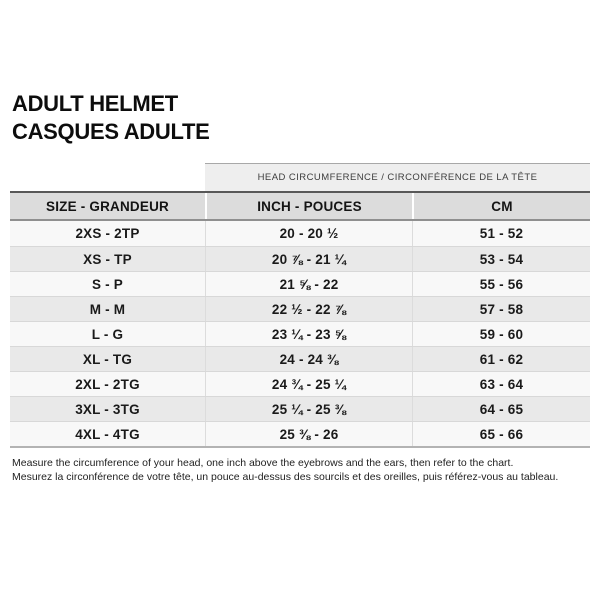  Describe the element at coordinates (501, 384) in the screenshot. I see `cm-cell: 63 - 64` at that location.